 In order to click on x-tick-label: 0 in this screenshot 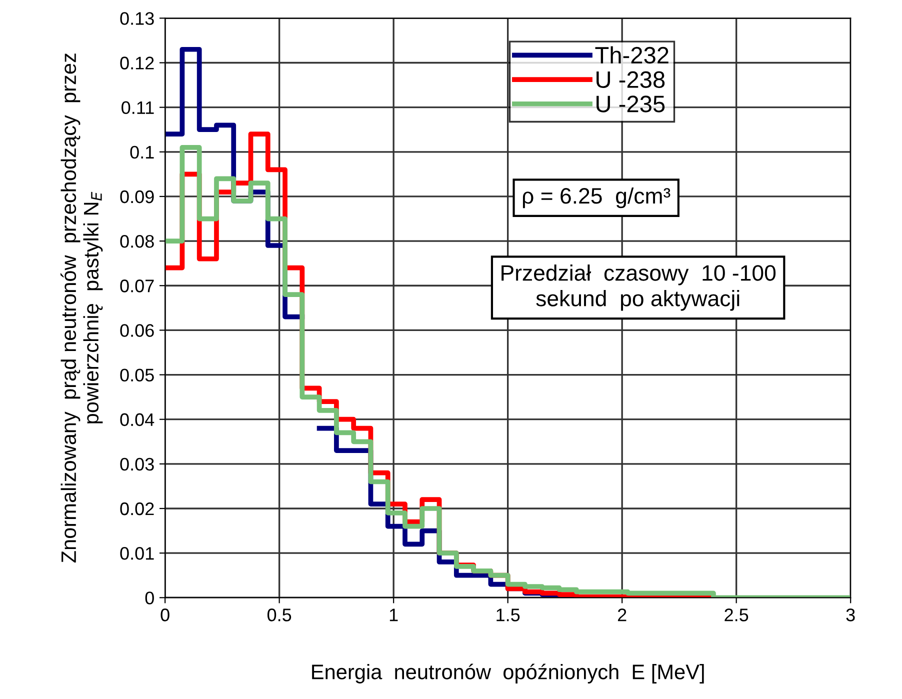, I will do `click(165, 615)`.